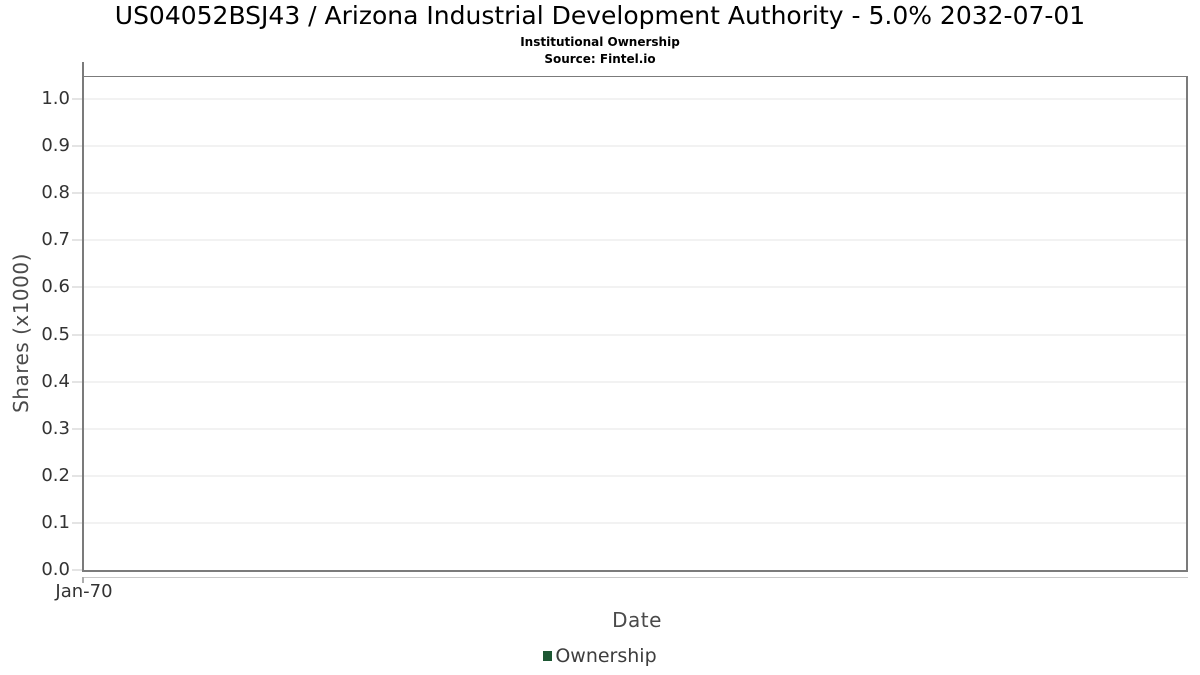 The width and height of the screenshot is (1200, 675). I want to click on x-axis-line, so click(635, 577).